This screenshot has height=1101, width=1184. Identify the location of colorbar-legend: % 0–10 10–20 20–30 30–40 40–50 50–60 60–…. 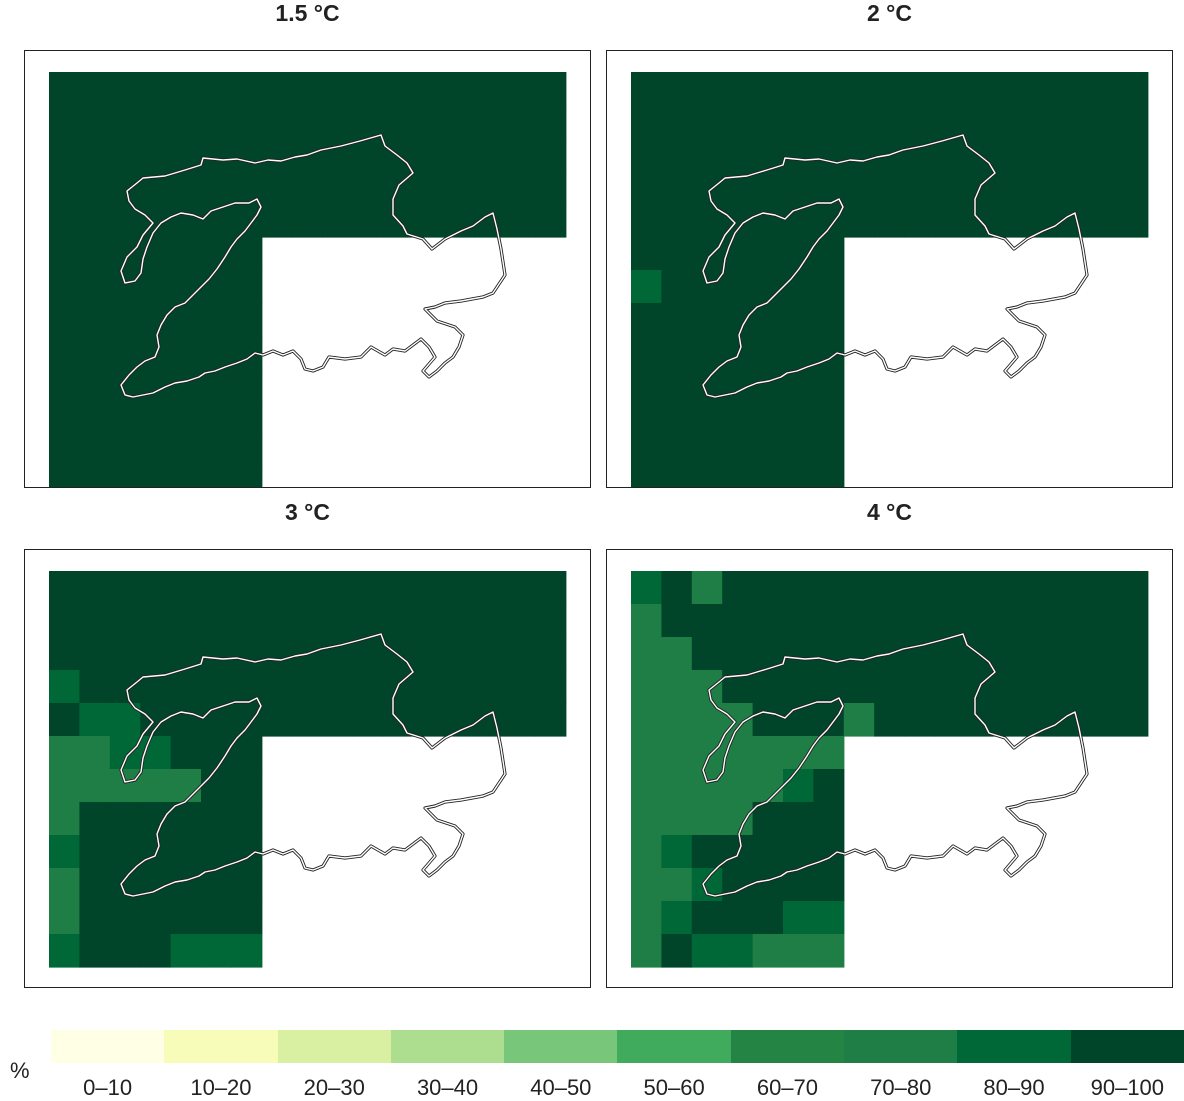
(592, 1065).